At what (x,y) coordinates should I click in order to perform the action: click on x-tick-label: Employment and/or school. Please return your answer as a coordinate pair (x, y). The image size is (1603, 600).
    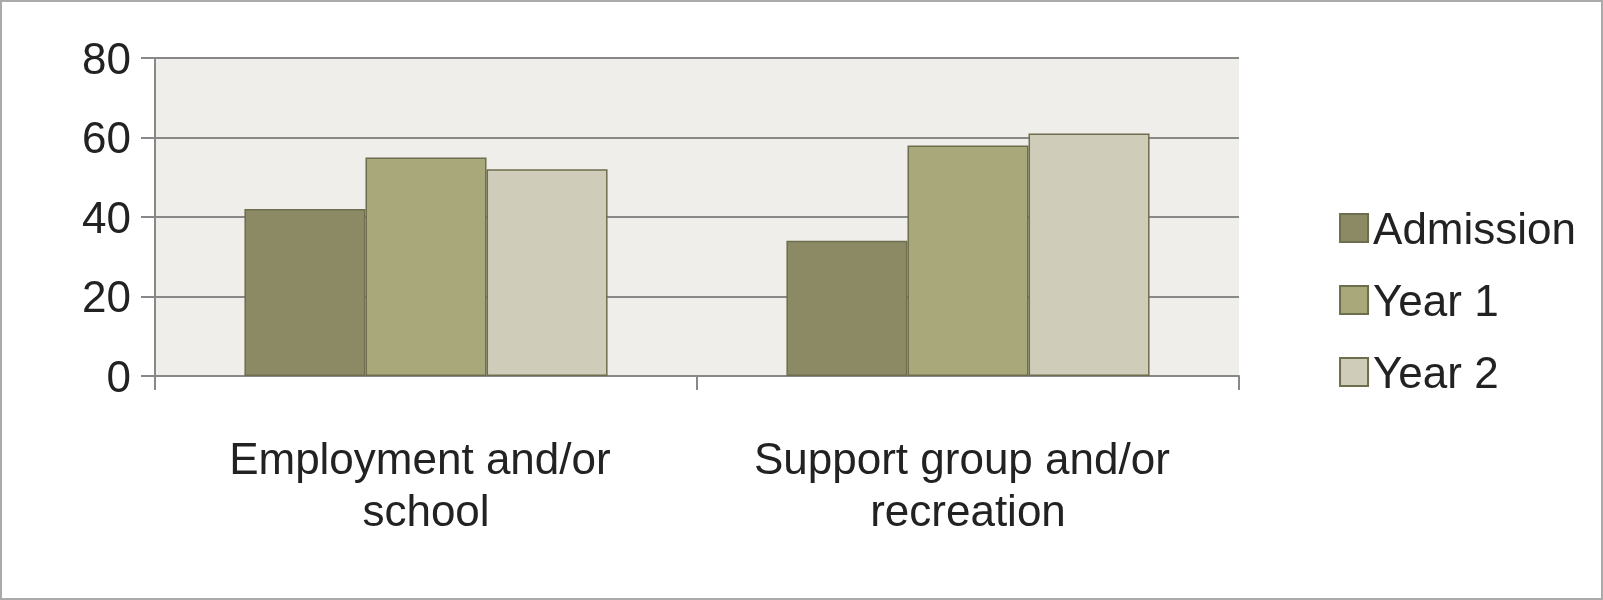
    Looking at the image, I should click on (426, 484).